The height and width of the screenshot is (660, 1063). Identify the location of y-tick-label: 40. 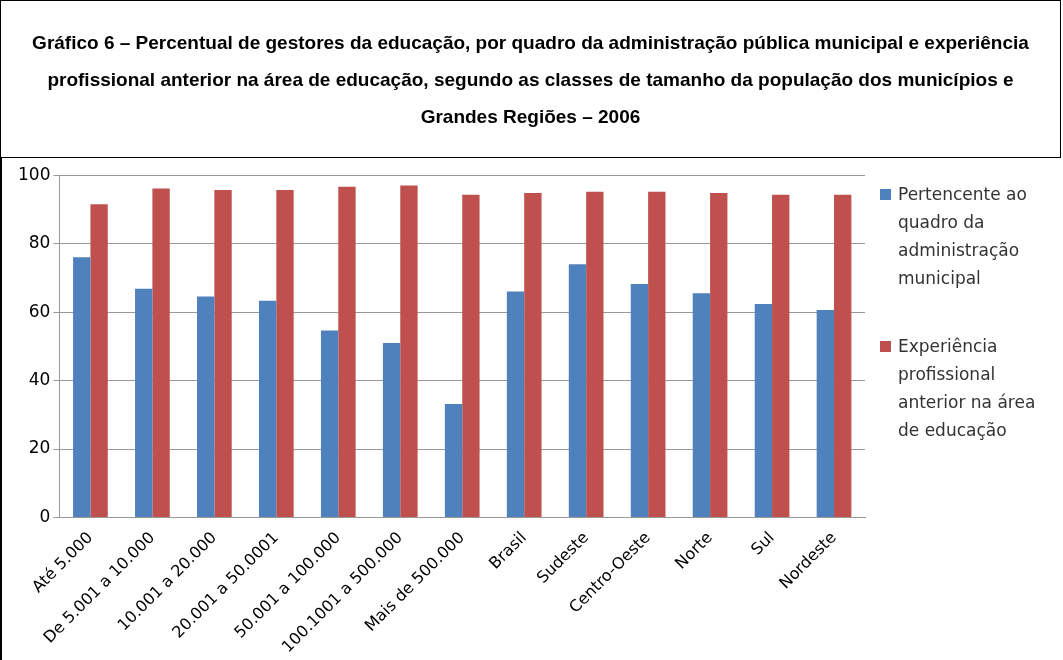
(39, 379).